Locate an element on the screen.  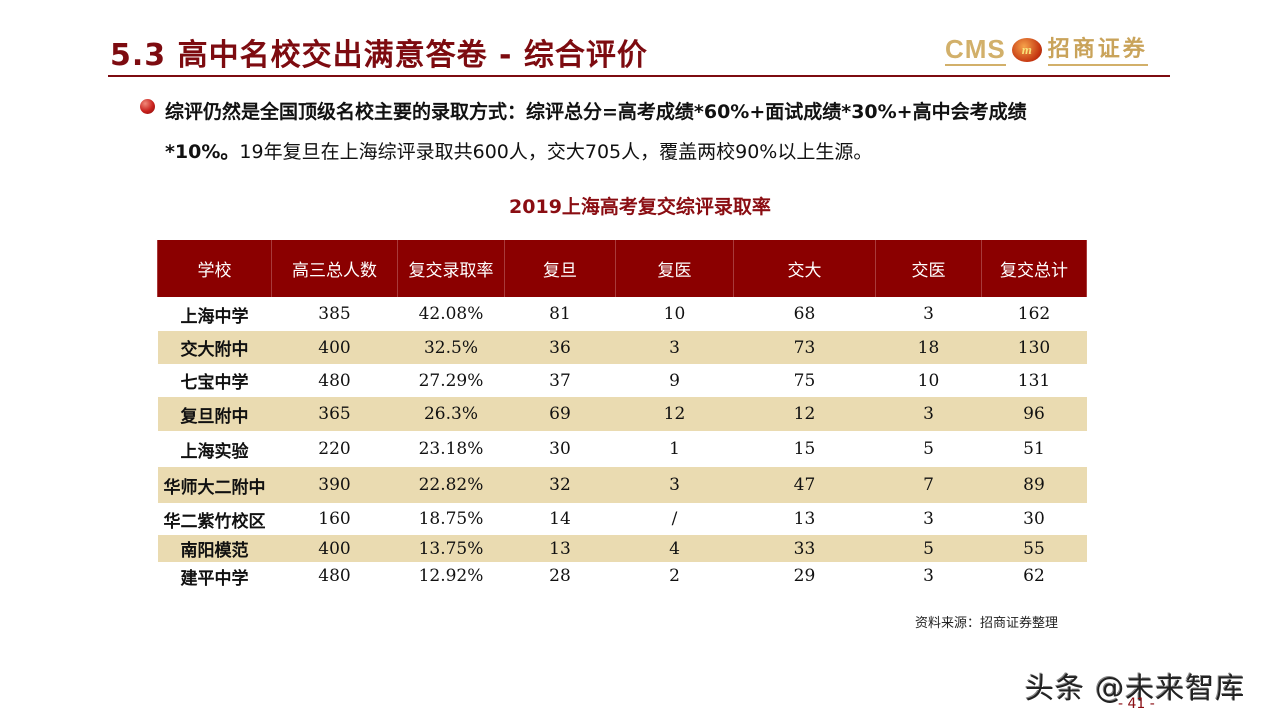
table-cell: 12 is located at coordinates (674, 414).